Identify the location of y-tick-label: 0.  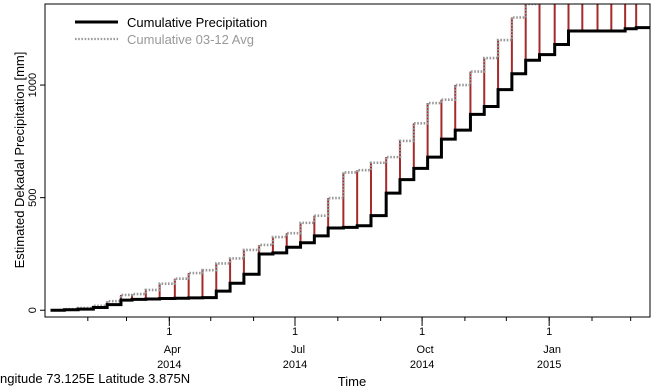
(33, 310).